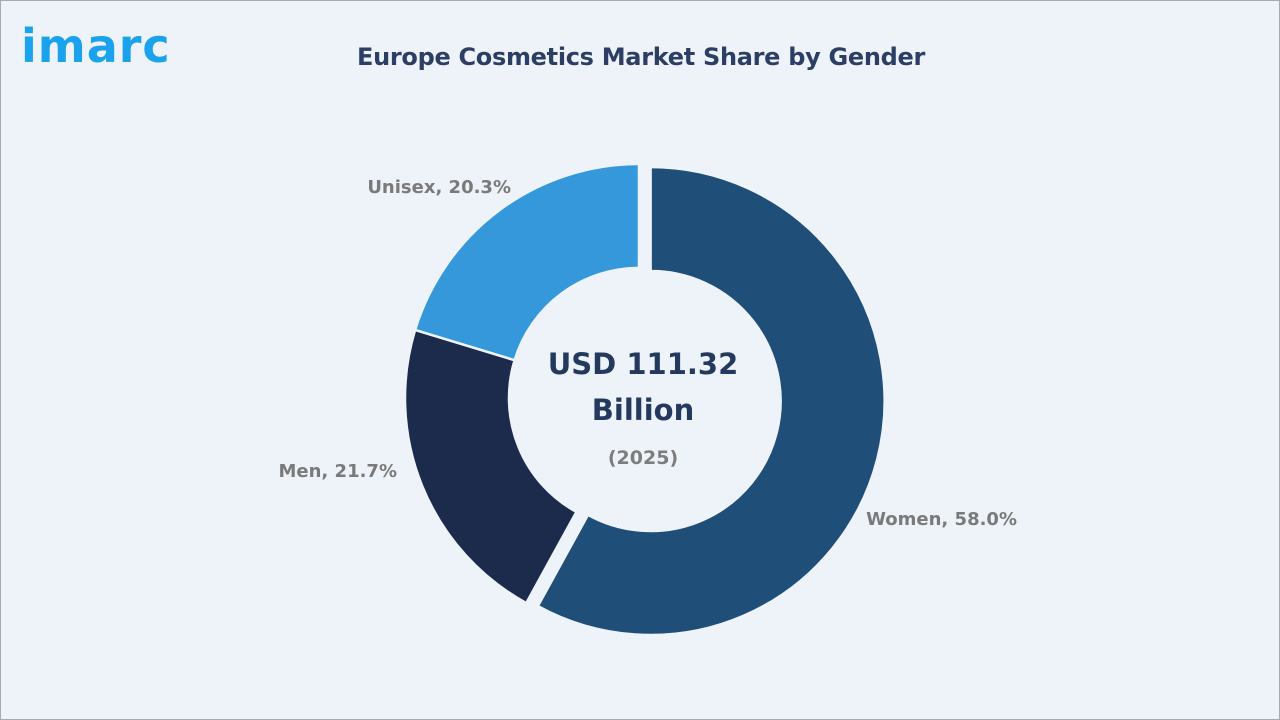  I want to click on label-men: Men, 21.7%, so click(338, 471).